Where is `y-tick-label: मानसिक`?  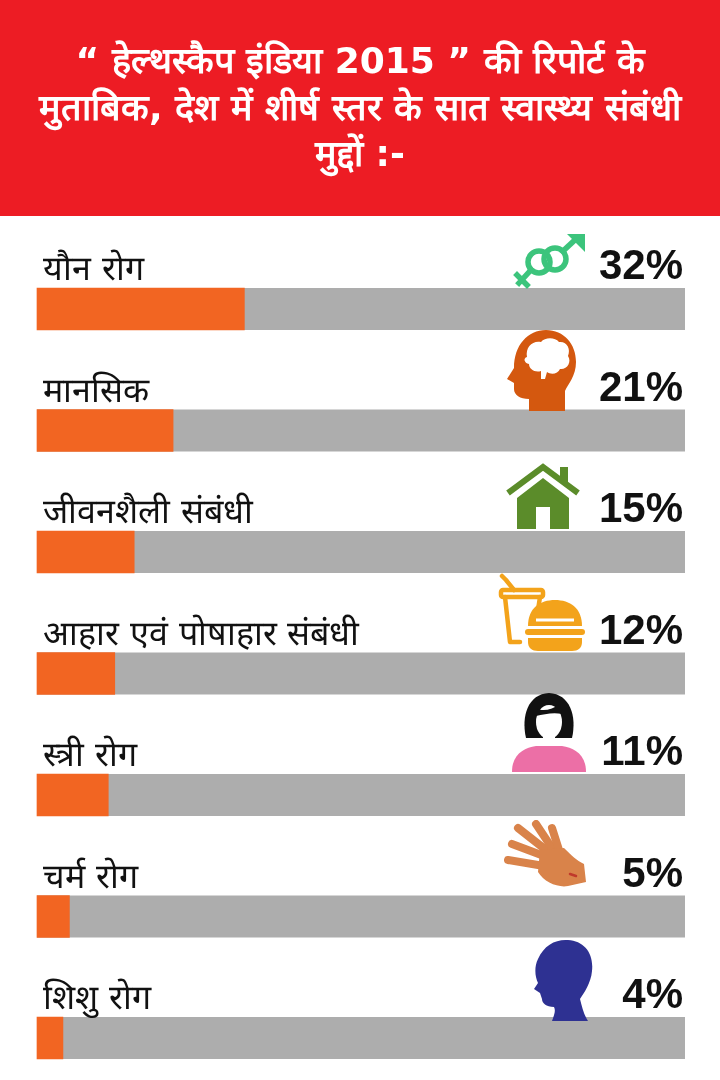
y-tick-label: मानसिक is located at coordinates (96, 389).